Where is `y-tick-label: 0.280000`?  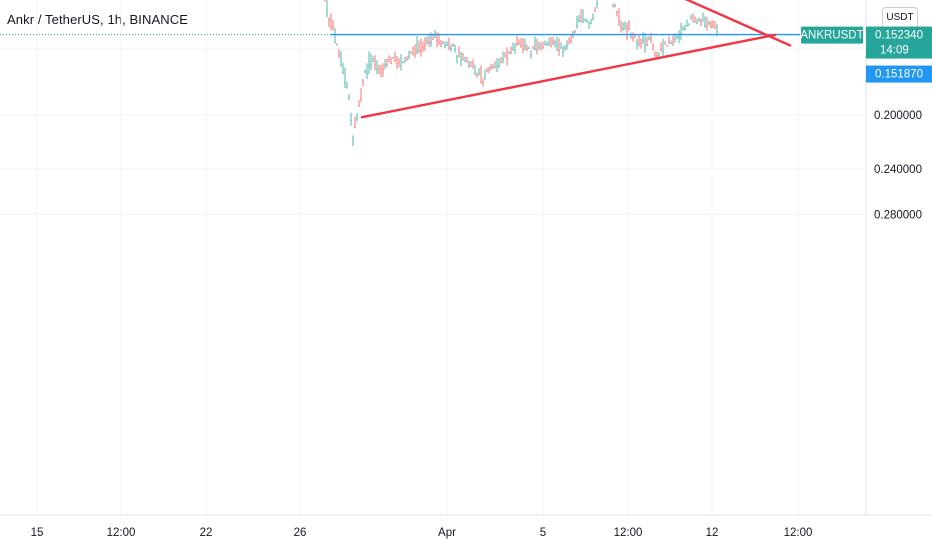 y-tick-label: 0.280000 is located at coordinates (898, 215).